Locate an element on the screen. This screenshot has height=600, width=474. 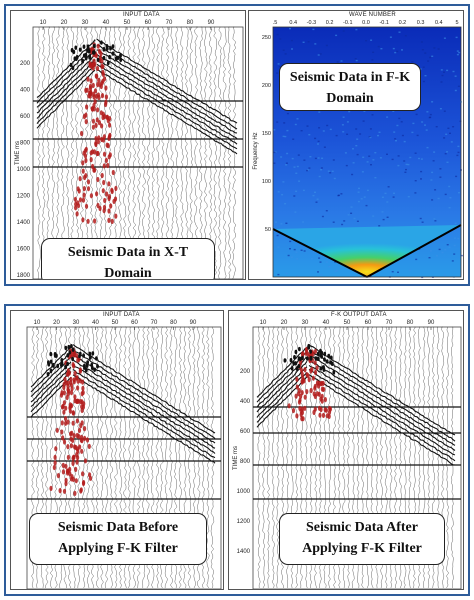
y-tick-label: 1000 is located at coordinates (24, 170).